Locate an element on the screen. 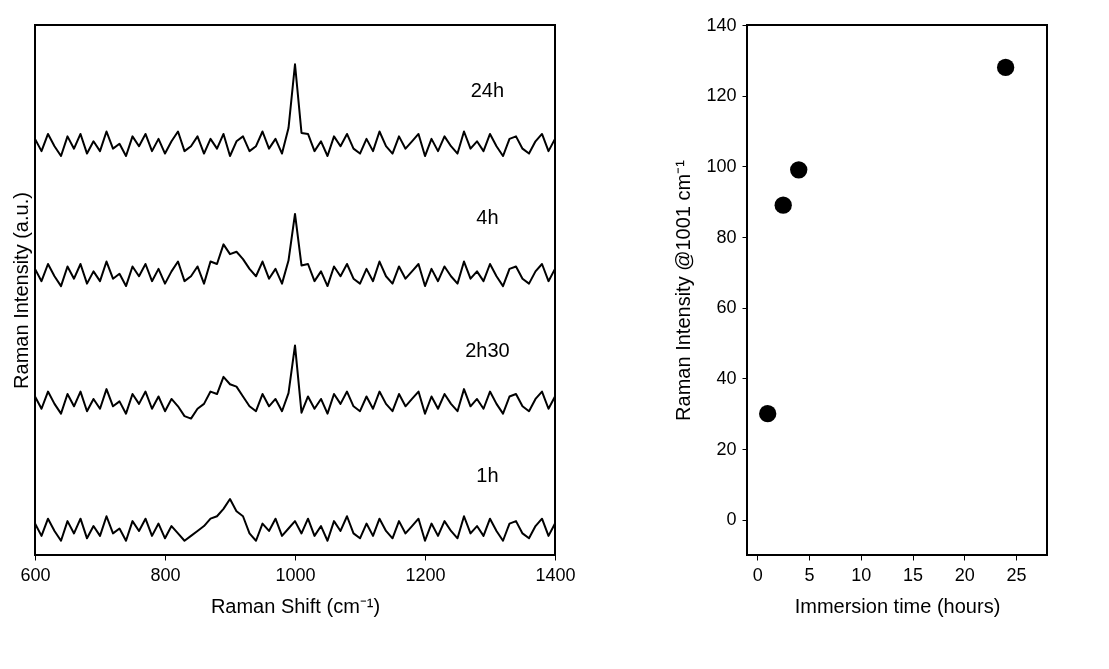 The image size is (1109, 669). series-label: 4h is located at coordinates (487, 217).